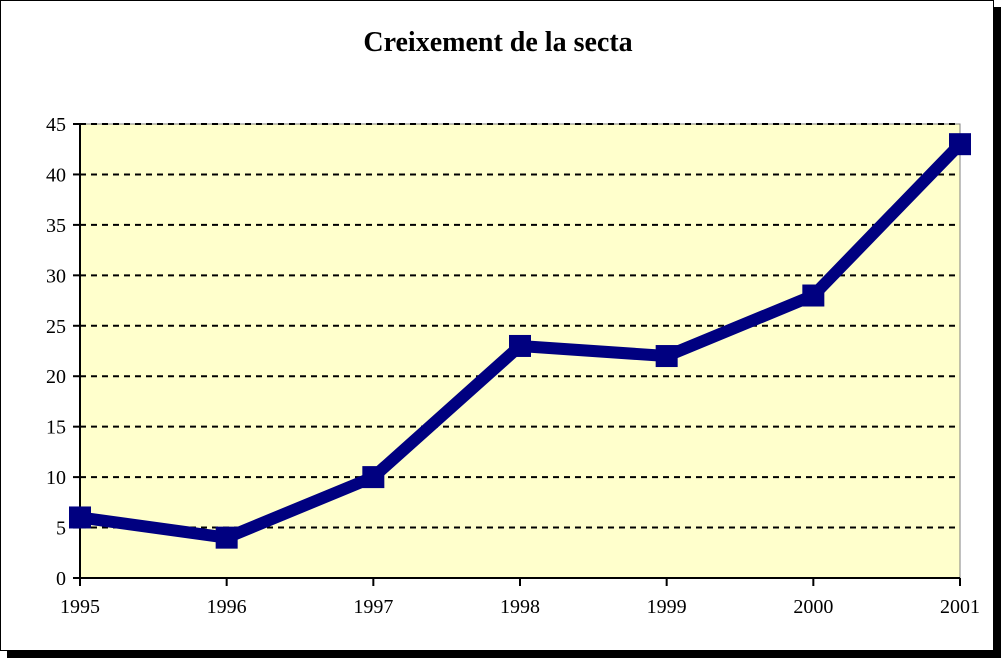  Describe the element at coordinates (667, 607) in the screenshot. I see `x-tick-label: 1999` at that location.